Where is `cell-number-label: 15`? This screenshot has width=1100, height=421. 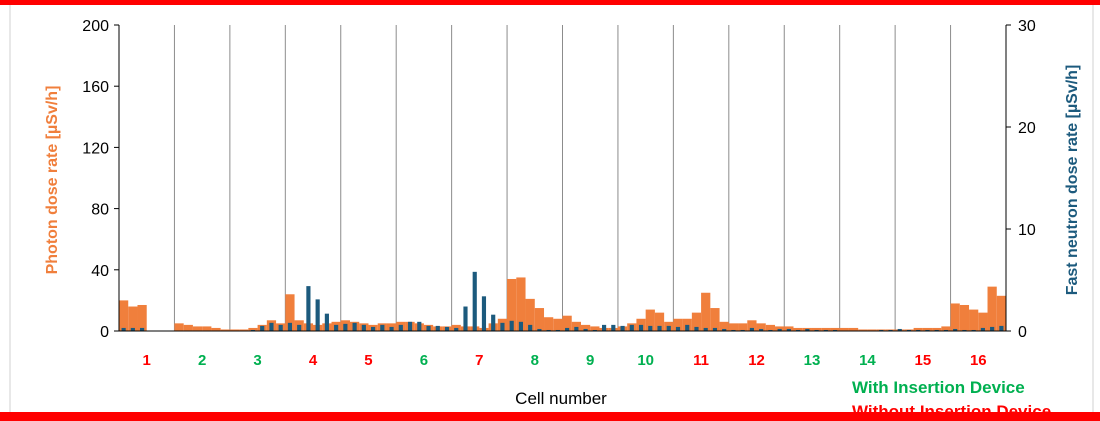 cell-number-label: 15 is located at coordinates (923, 360).